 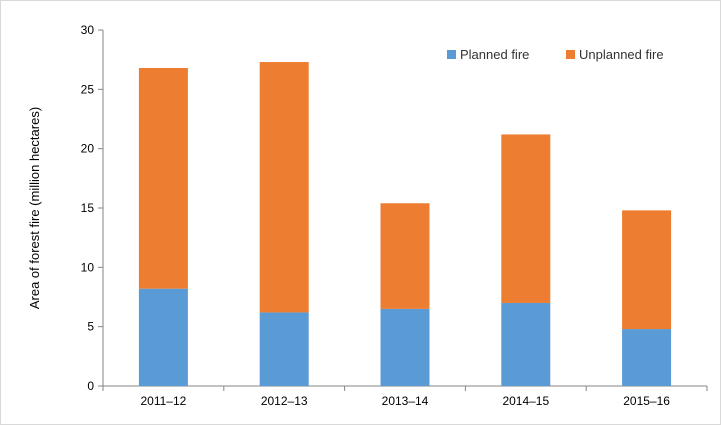 What do you see at coordinates (34, 208) in the screenshot?
I see `y-axis-title: Area of forest fire (million hectares)` at bounding box center [34, 208].